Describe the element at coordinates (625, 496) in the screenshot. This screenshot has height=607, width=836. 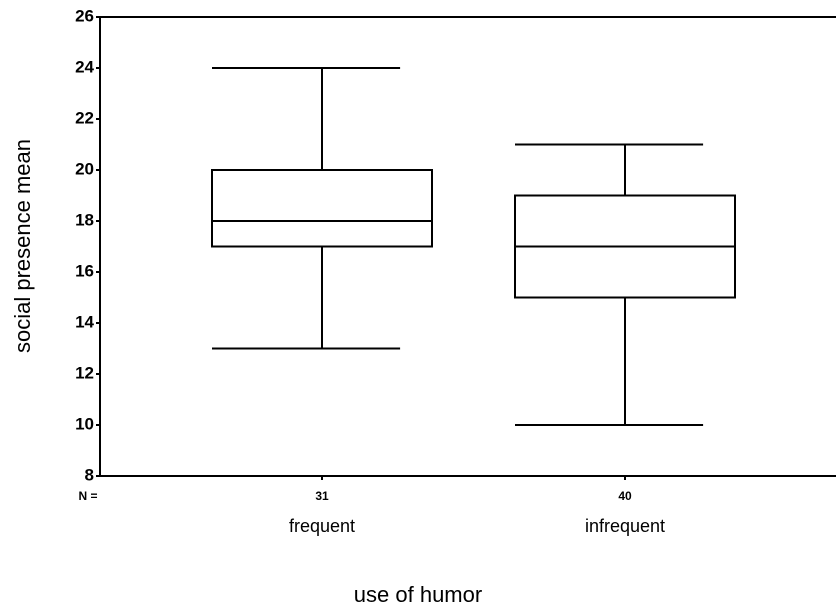
I see `n-value: 40` at that location.